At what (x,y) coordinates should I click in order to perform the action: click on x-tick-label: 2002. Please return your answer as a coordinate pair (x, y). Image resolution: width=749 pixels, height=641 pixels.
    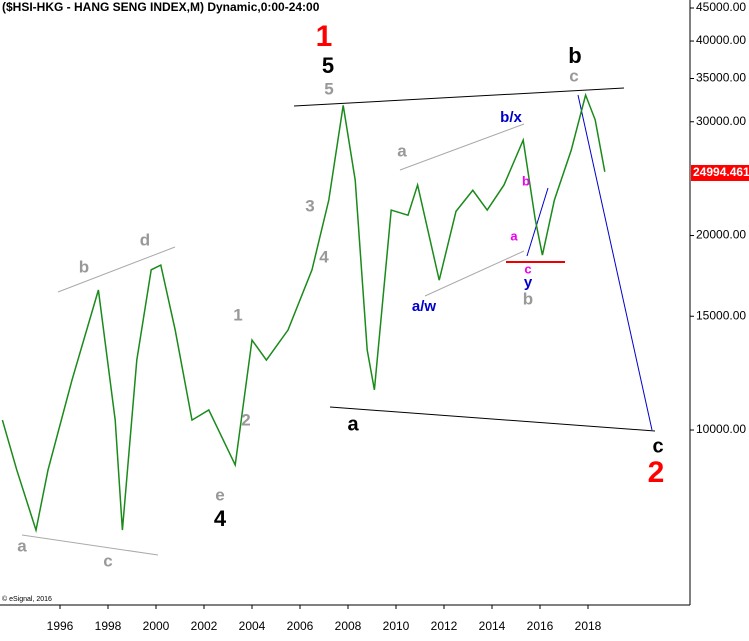
    Looking at the image, I should click on (204, 626).